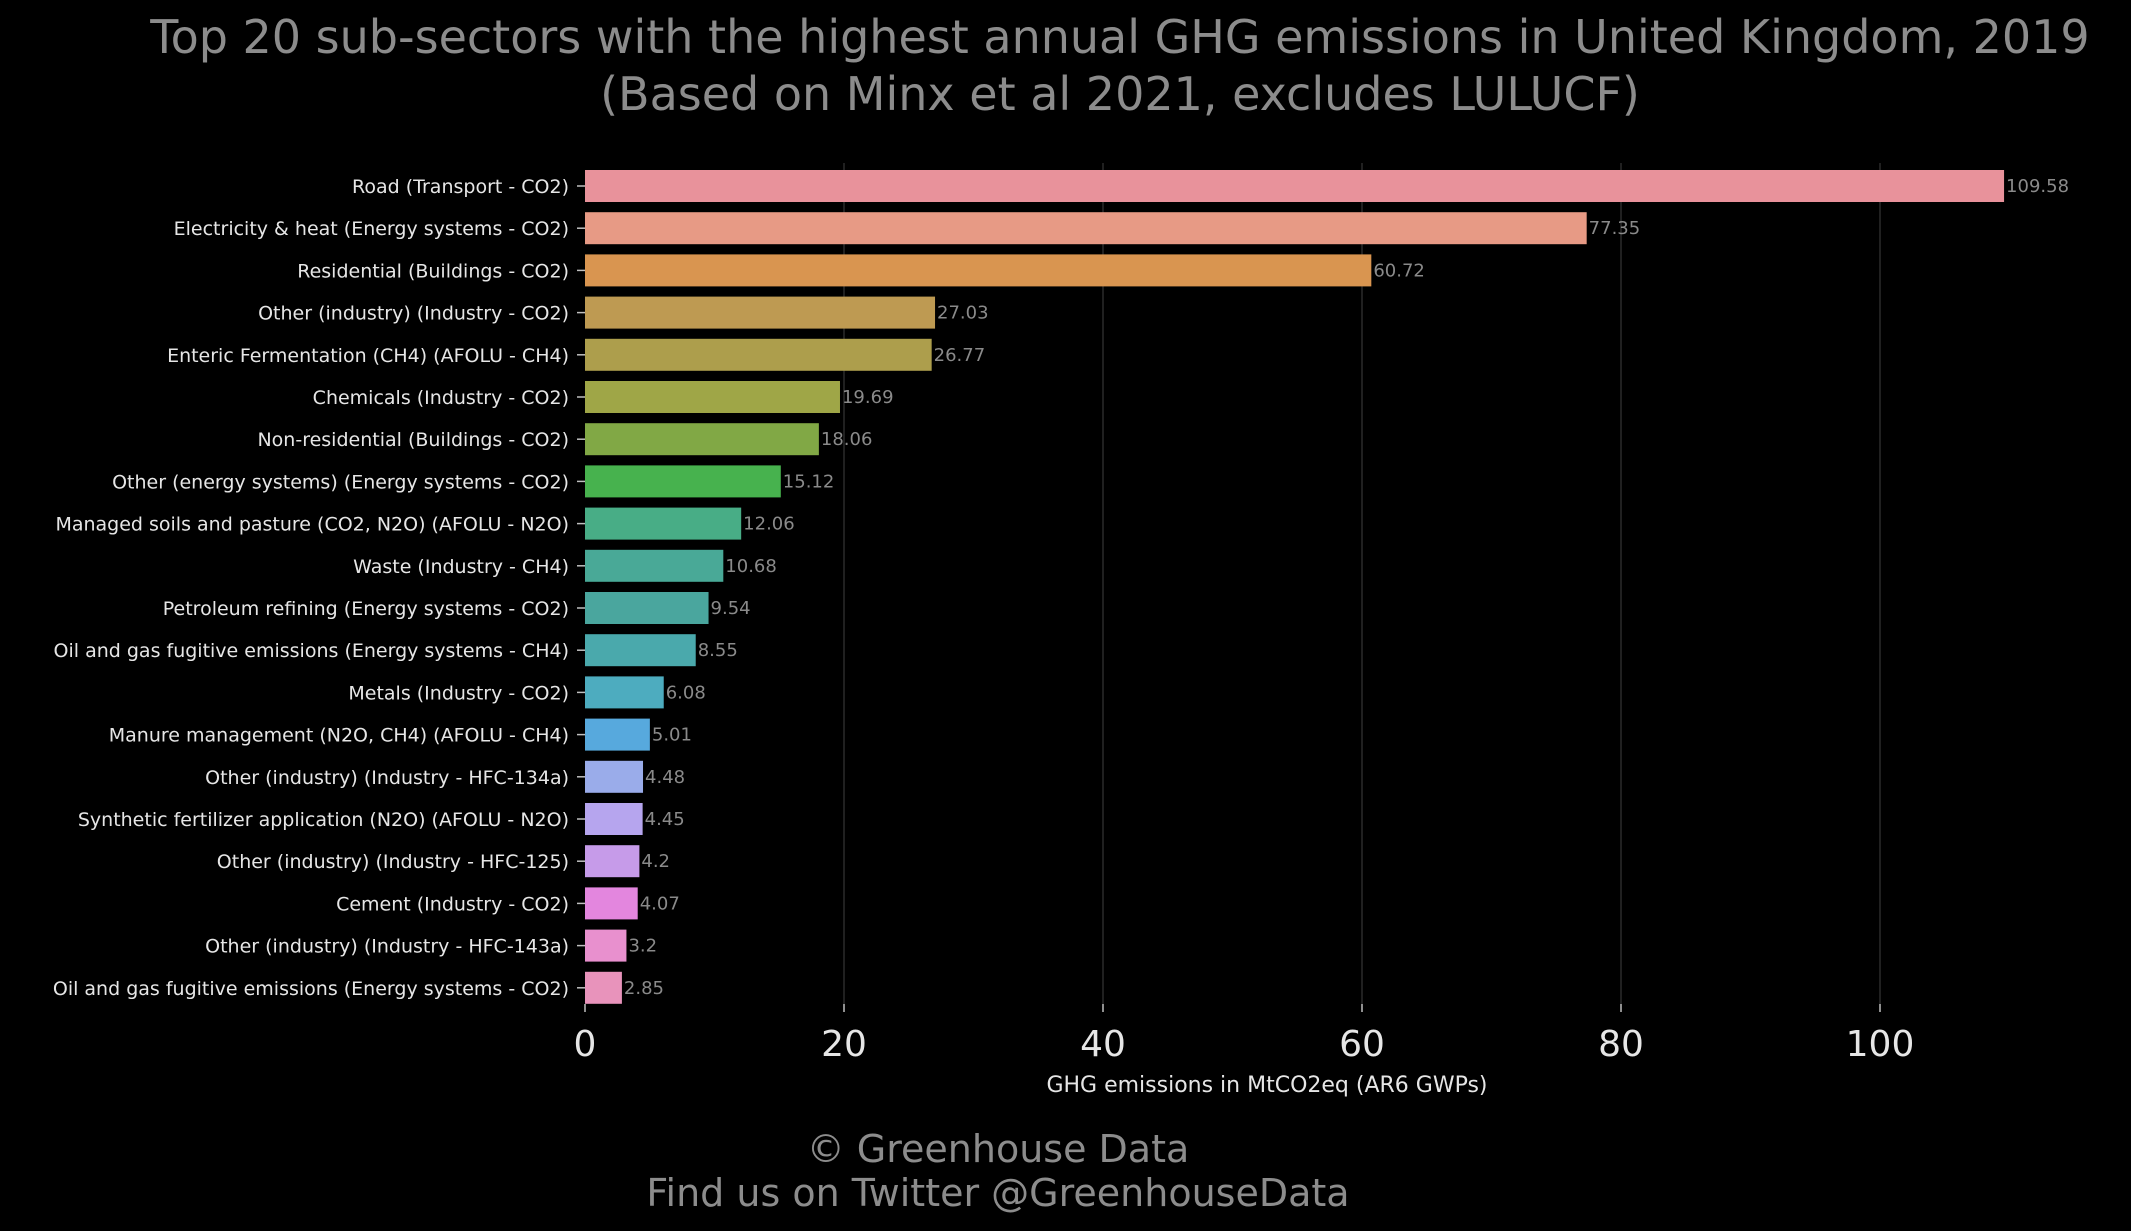 The image size is (2131, 1231). What do you see at coordinates (1621, 1044) in the screenshot?
I see `x-tick-label: 80` at bounding box center [1621, 1044].